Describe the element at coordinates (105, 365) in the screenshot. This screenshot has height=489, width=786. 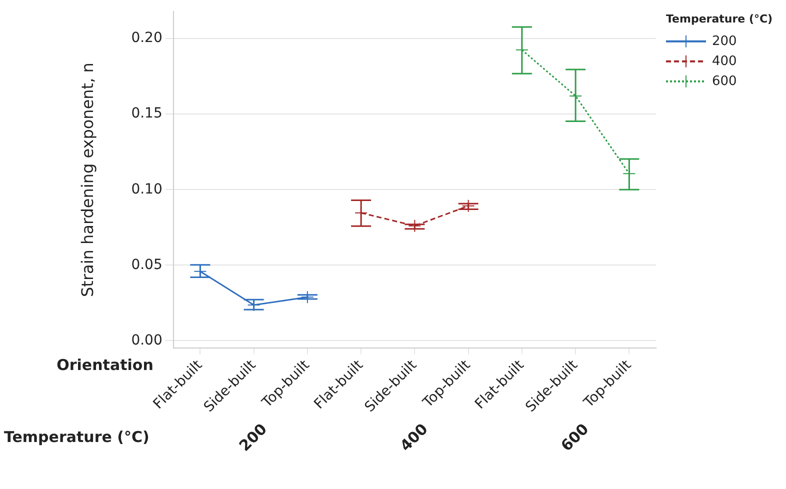
I see `text: Orientation` at that location.